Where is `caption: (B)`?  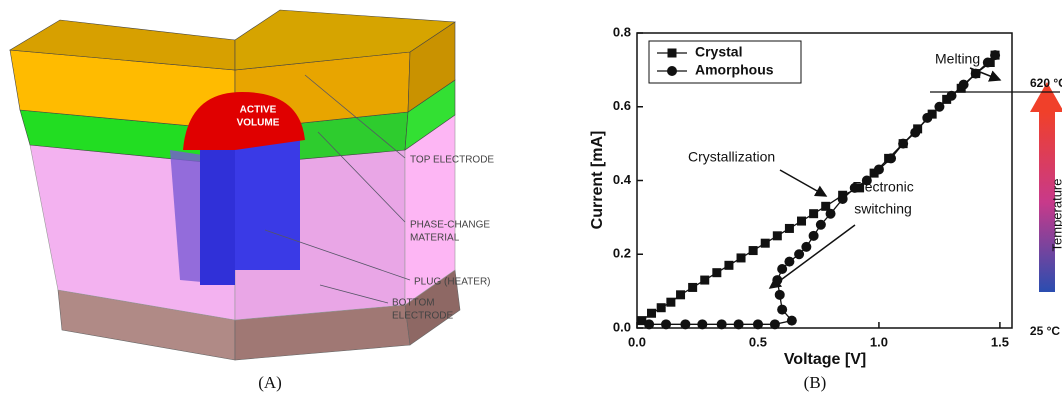
caption: (B) is located at coordinates (815, 382).